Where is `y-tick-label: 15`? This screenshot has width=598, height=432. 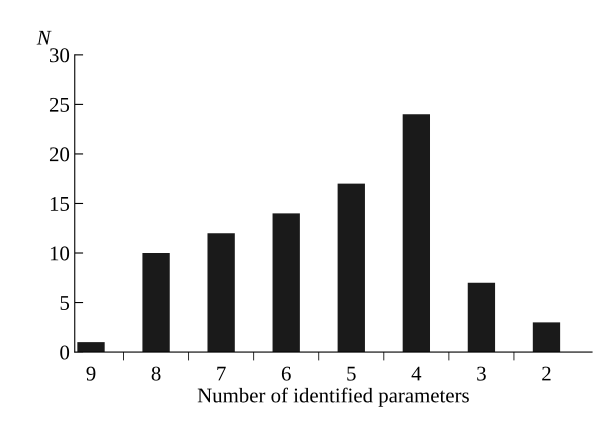 y-tick-label: 15 is located at coordinates (60, 203).